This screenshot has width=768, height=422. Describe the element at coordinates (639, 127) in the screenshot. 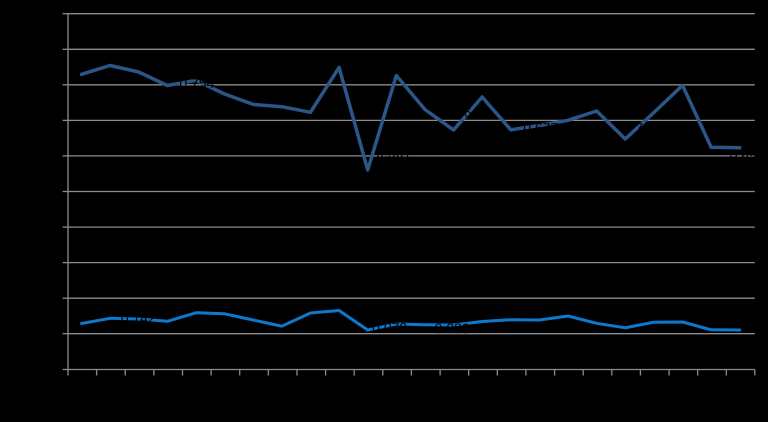

I see `svg-text: 7` at that location.